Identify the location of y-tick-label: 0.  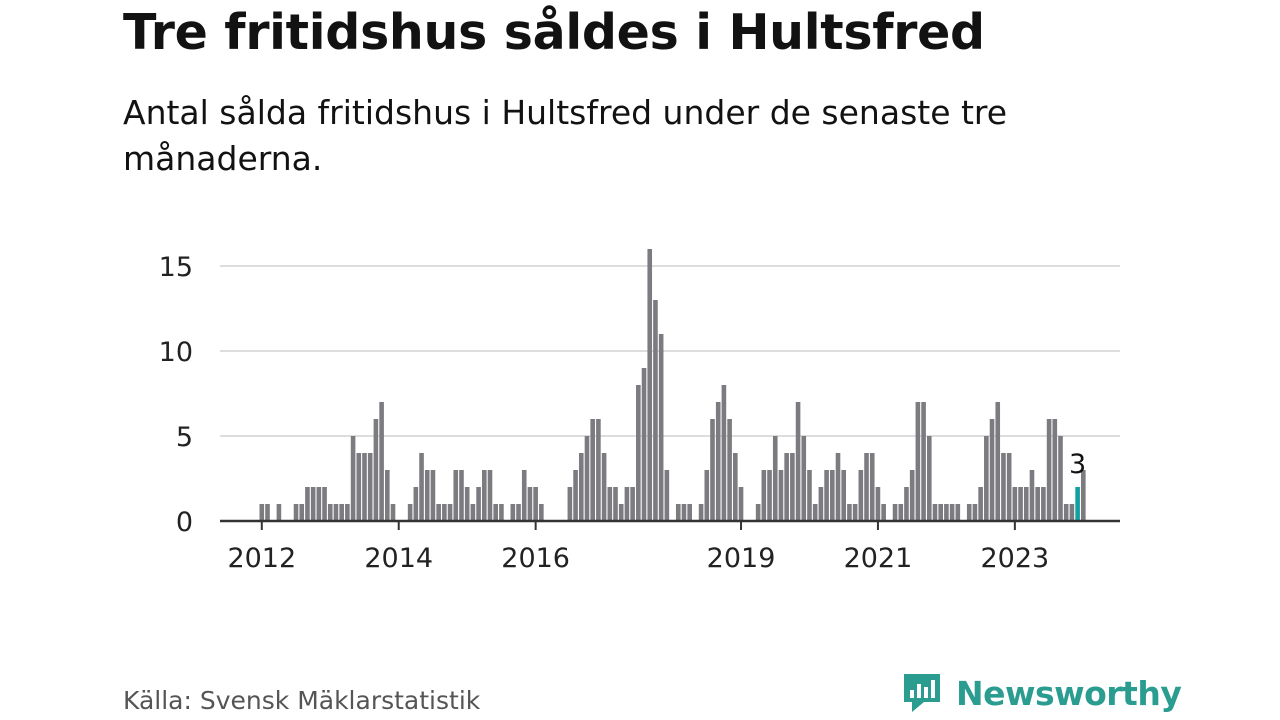
(184, 522).